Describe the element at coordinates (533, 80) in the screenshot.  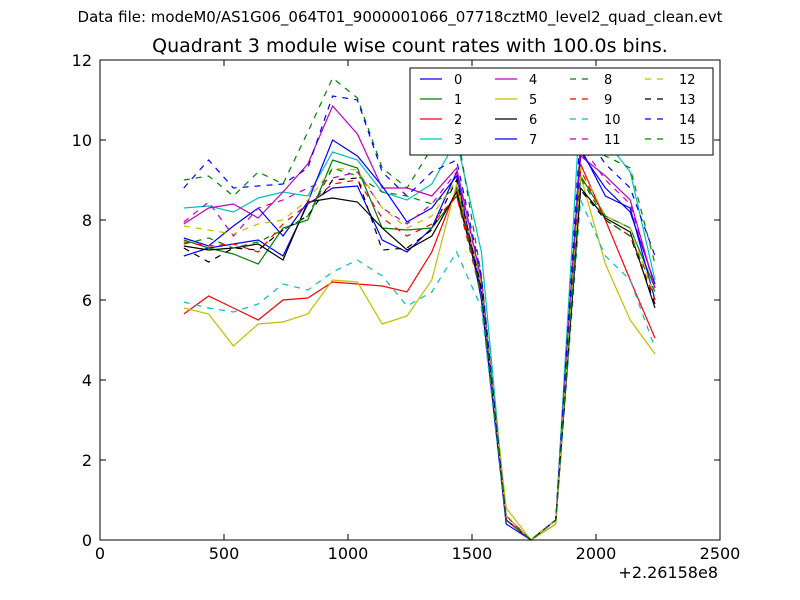
I see `legend-label-4: 4` at that location.